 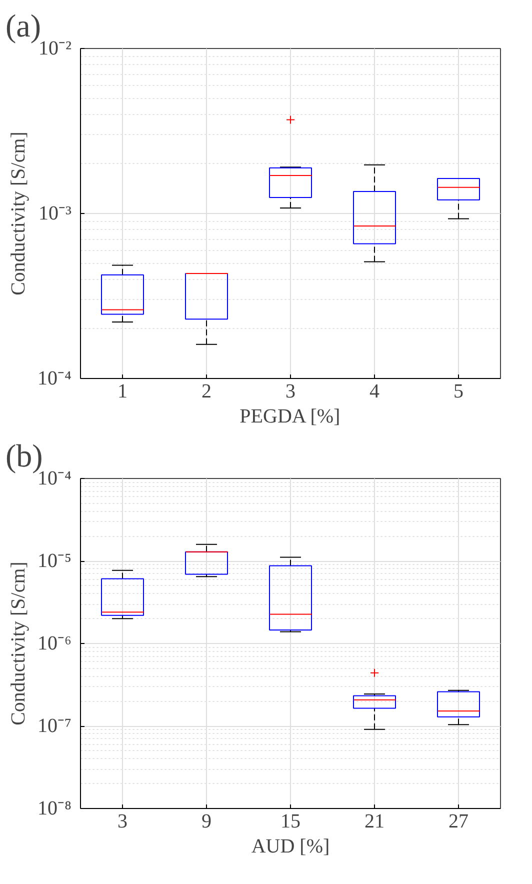 What do you see at coordinates (459, 391) in the screenshot?
I see `x-tick-label: 5` at bounding box center [459, 391].